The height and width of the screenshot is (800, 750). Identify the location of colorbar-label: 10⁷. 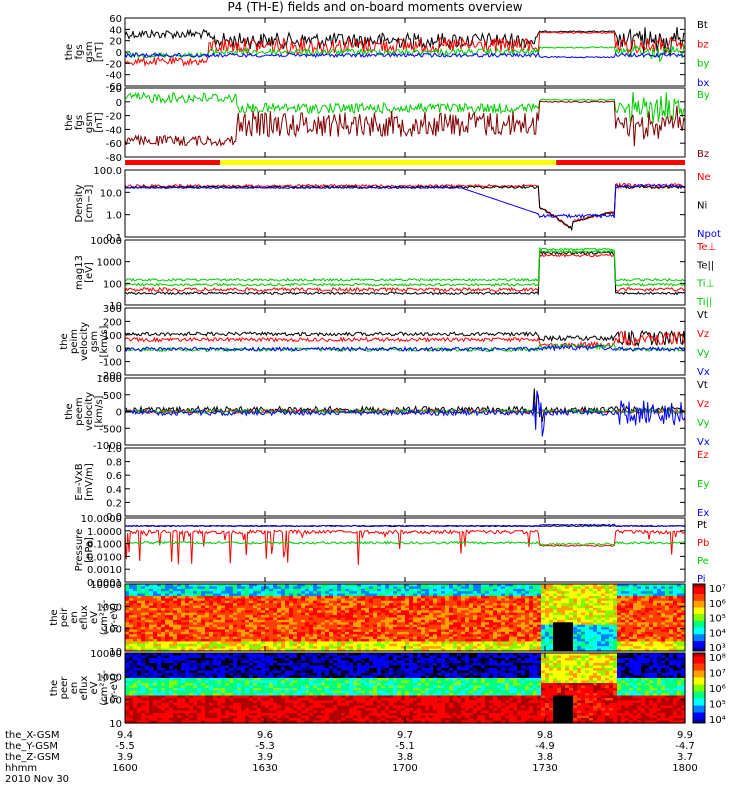
(717, 589).